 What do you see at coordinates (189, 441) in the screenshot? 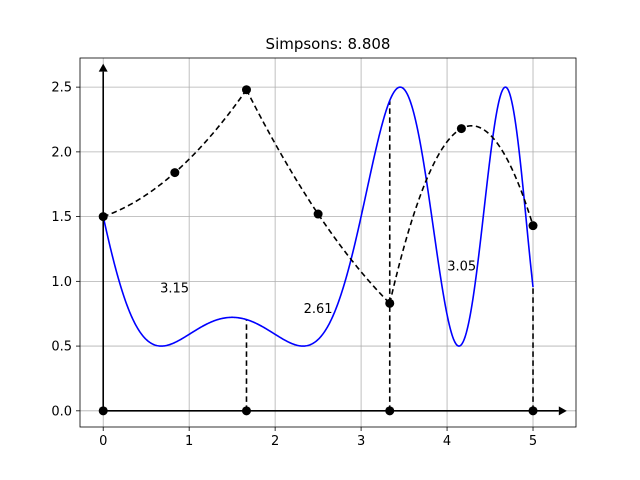
I see `x-tick-label: 1` at bounding box center [189, 441].